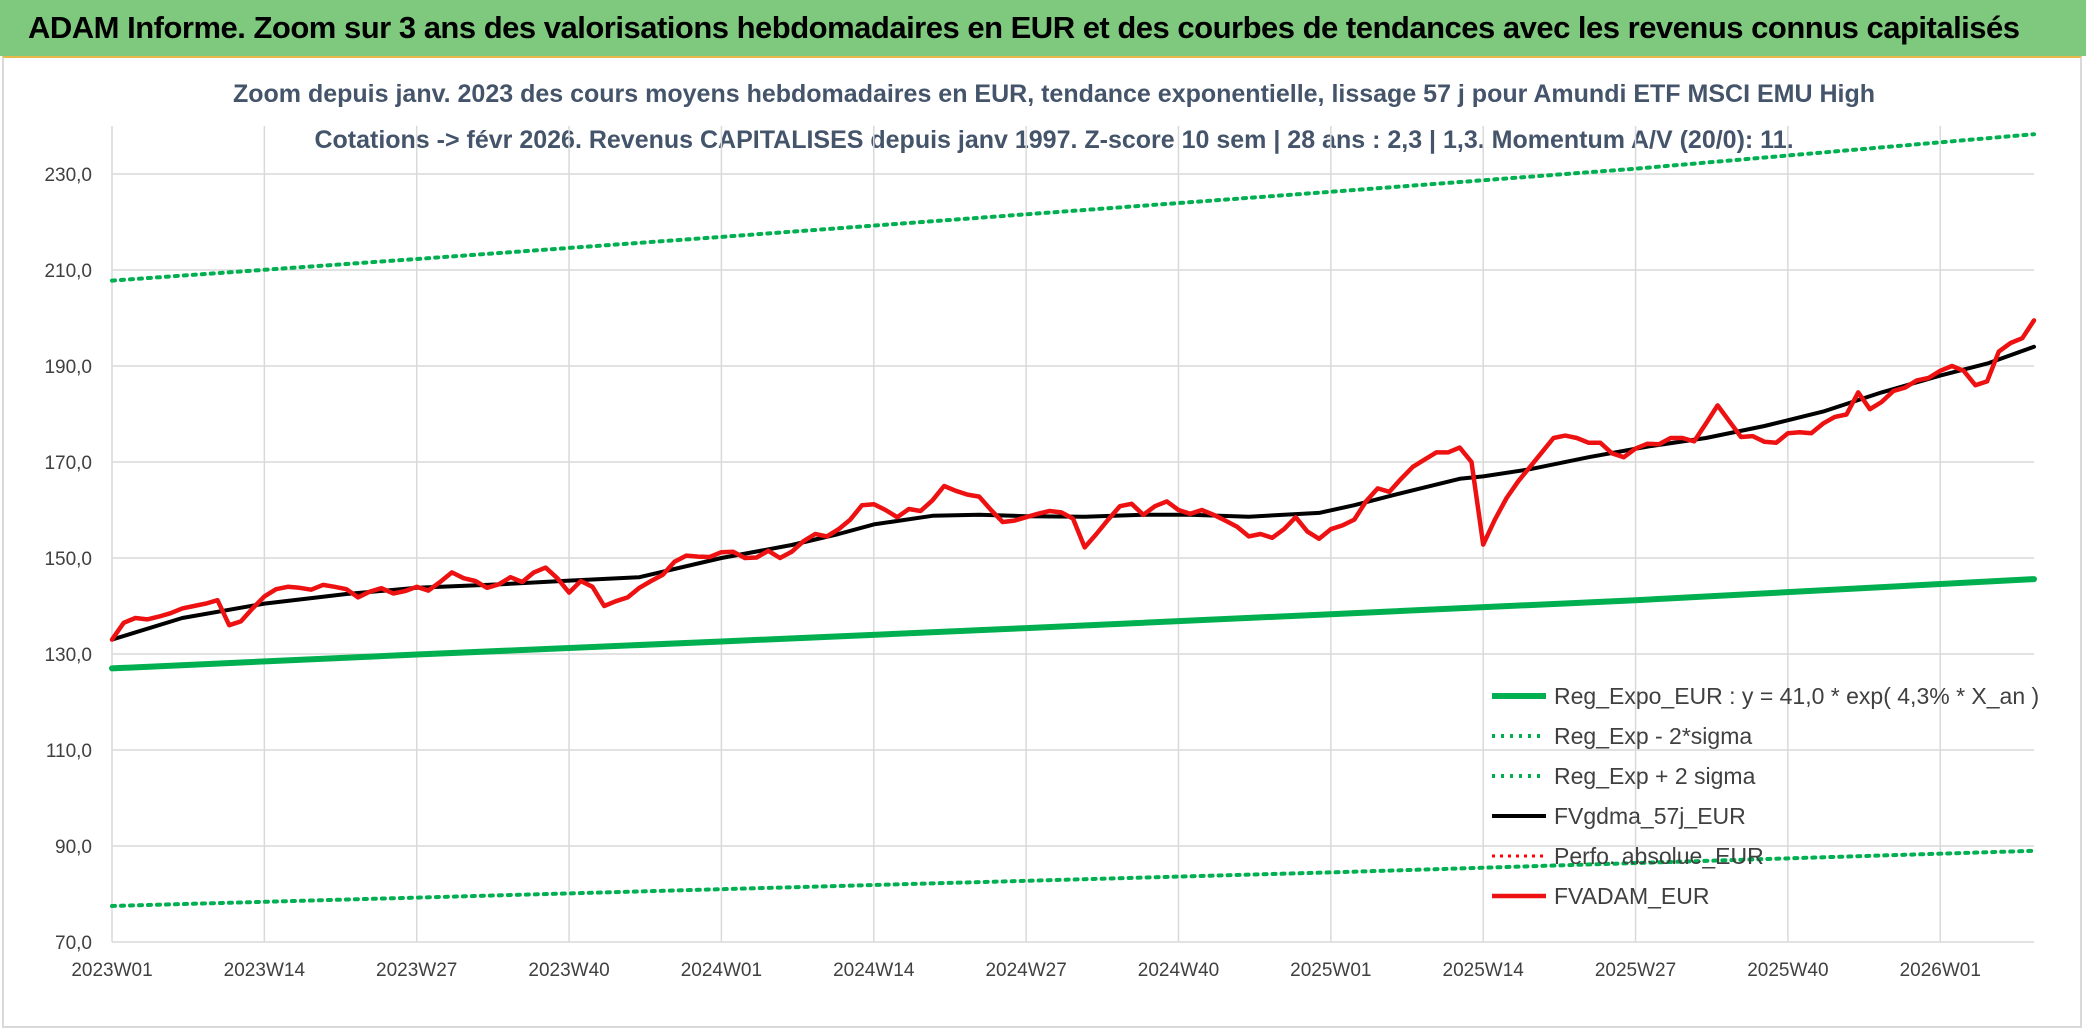  What do you see at coordinates (68, 655) in the screenshot?
I see `y-tick-label: 130,0` at bounding box center [68, 655].